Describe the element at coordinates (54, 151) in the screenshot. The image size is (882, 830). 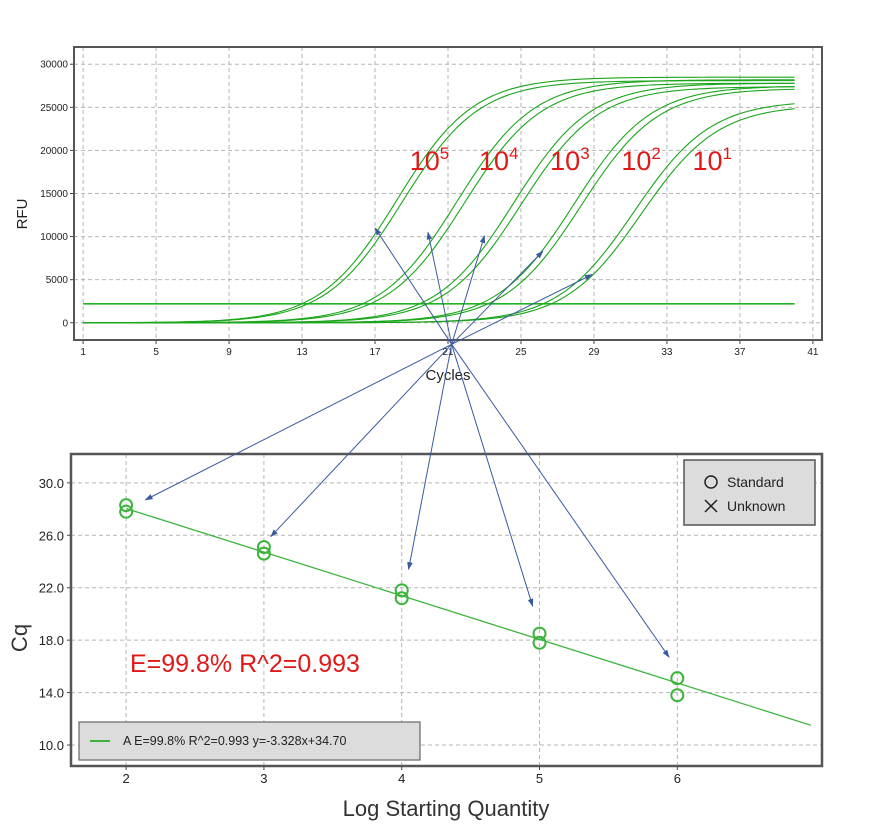
I see `y-tick-label: 20000` at that location.